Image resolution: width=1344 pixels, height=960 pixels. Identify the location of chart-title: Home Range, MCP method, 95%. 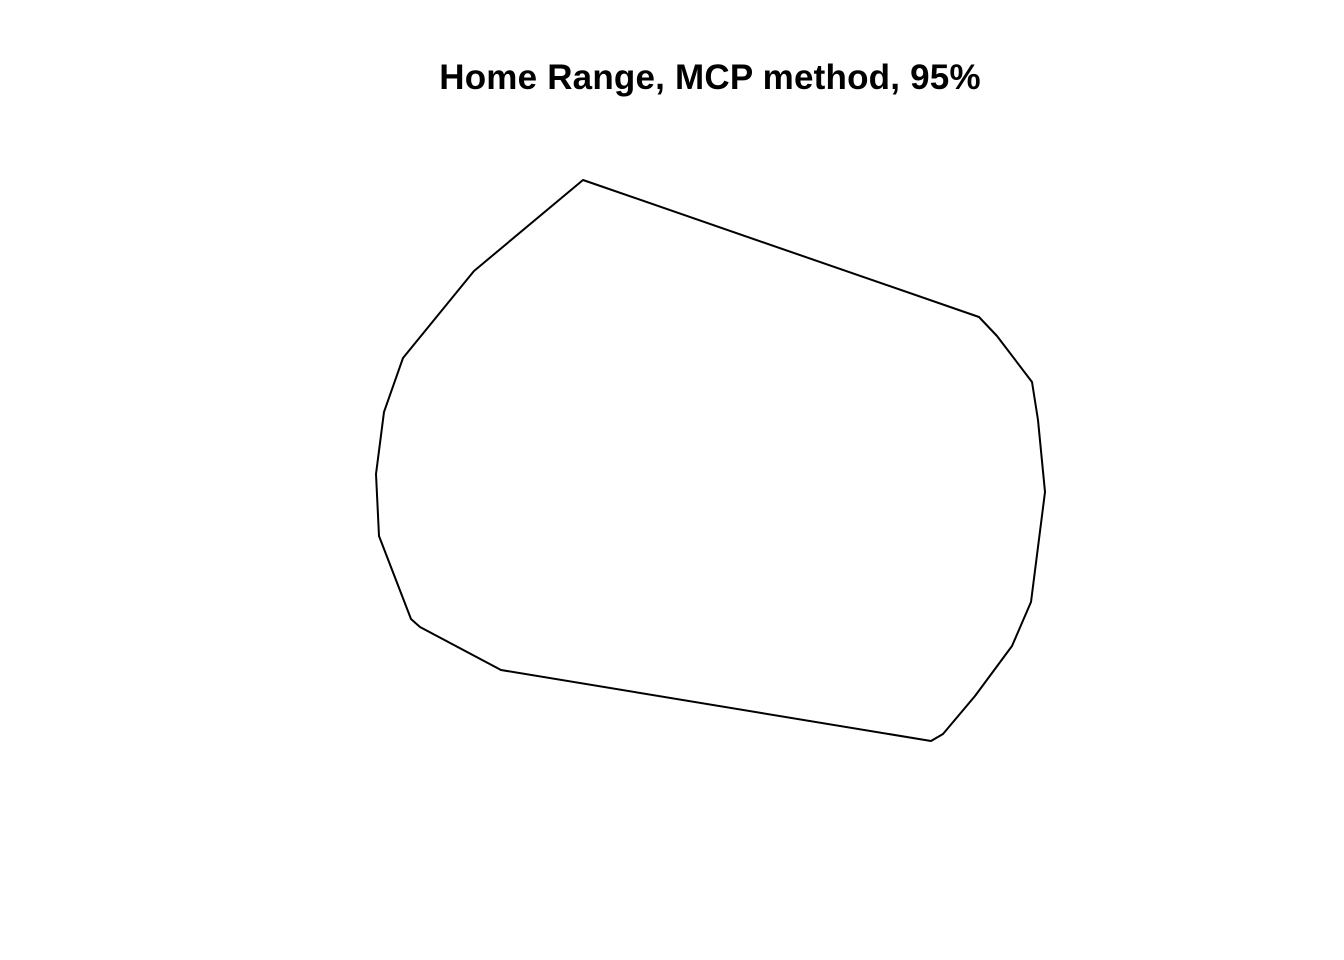
(710, 77).